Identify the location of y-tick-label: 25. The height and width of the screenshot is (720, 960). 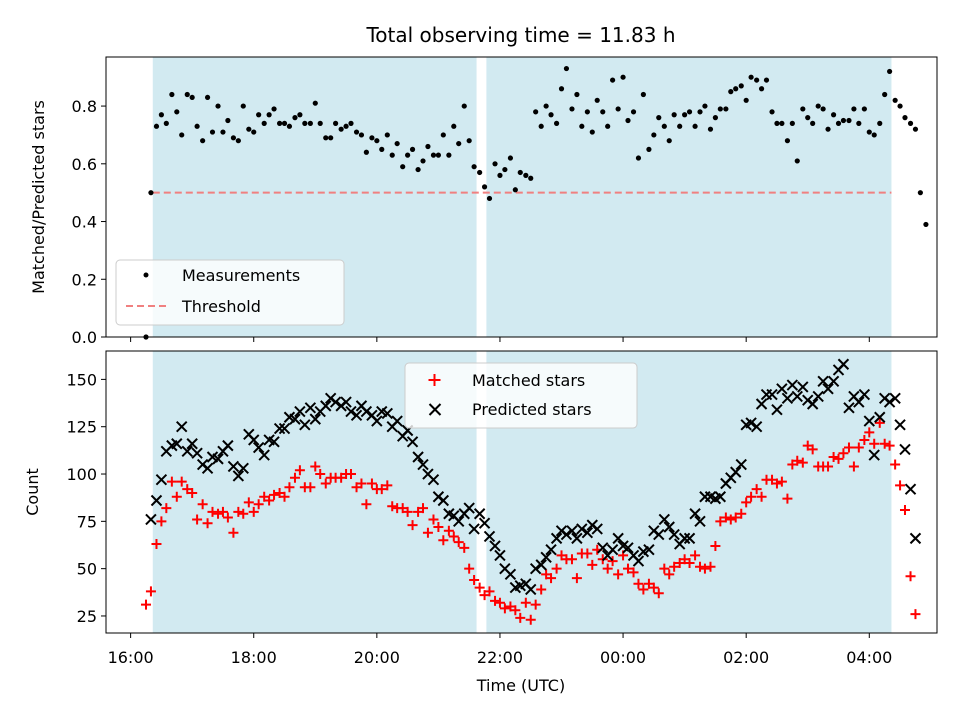
(87, 616).